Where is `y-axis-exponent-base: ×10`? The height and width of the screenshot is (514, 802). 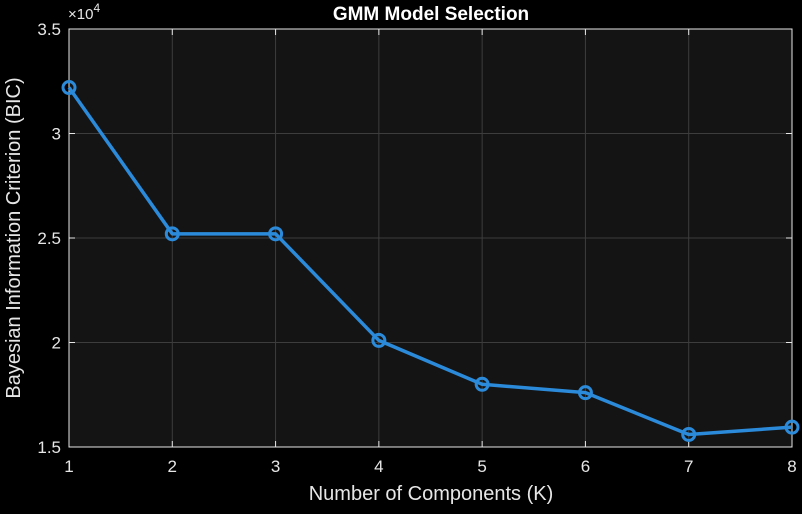
y-axis-exponent-base: ×10 is located at coordinates (80, 14).